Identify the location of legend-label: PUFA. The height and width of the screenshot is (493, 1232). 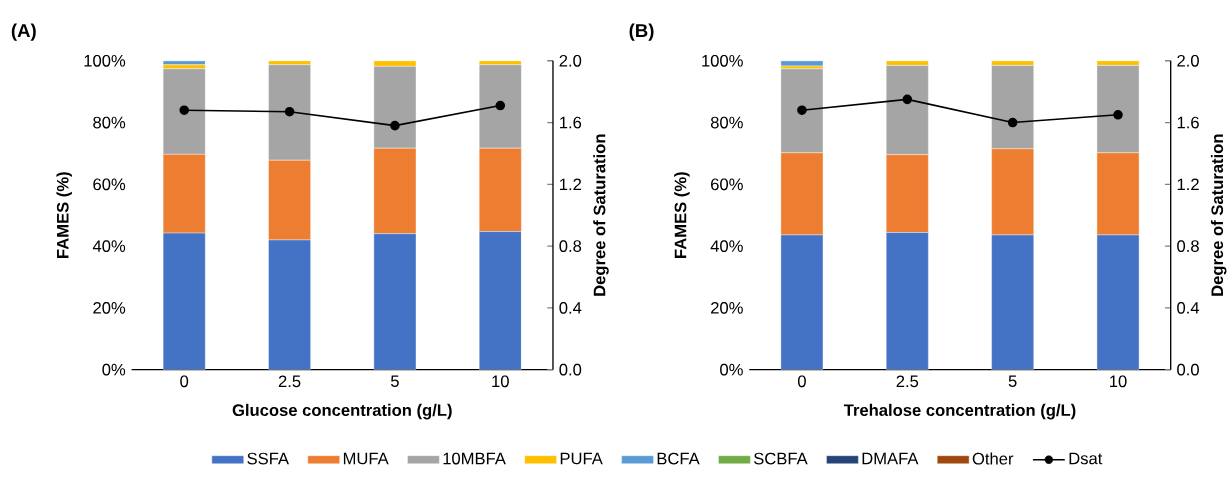
(581, 458).